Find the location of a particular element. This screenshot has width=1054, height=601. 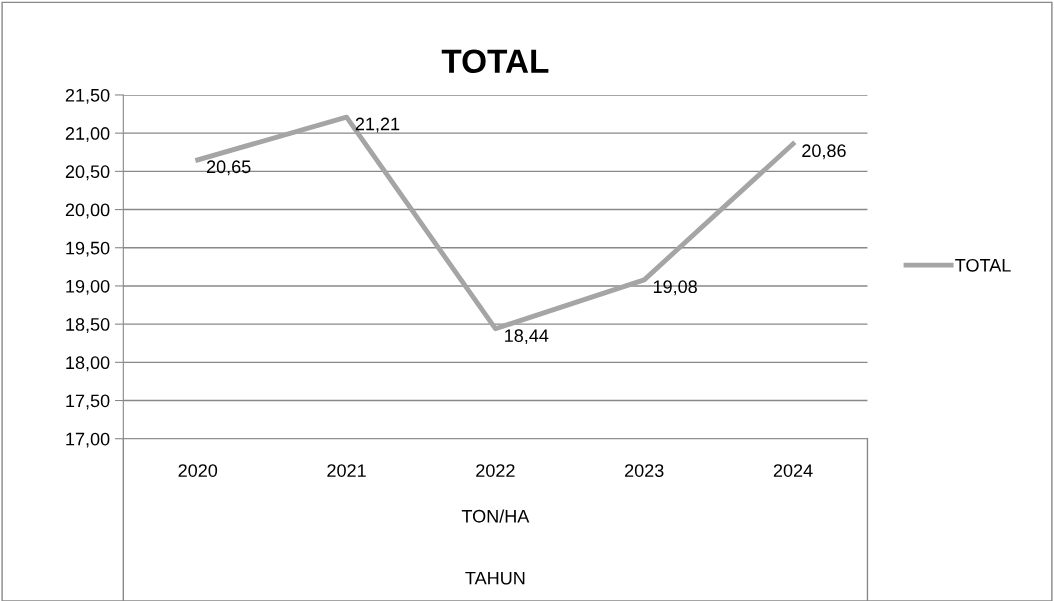

data-label: 20,65 is located at coordinates (228, 168).